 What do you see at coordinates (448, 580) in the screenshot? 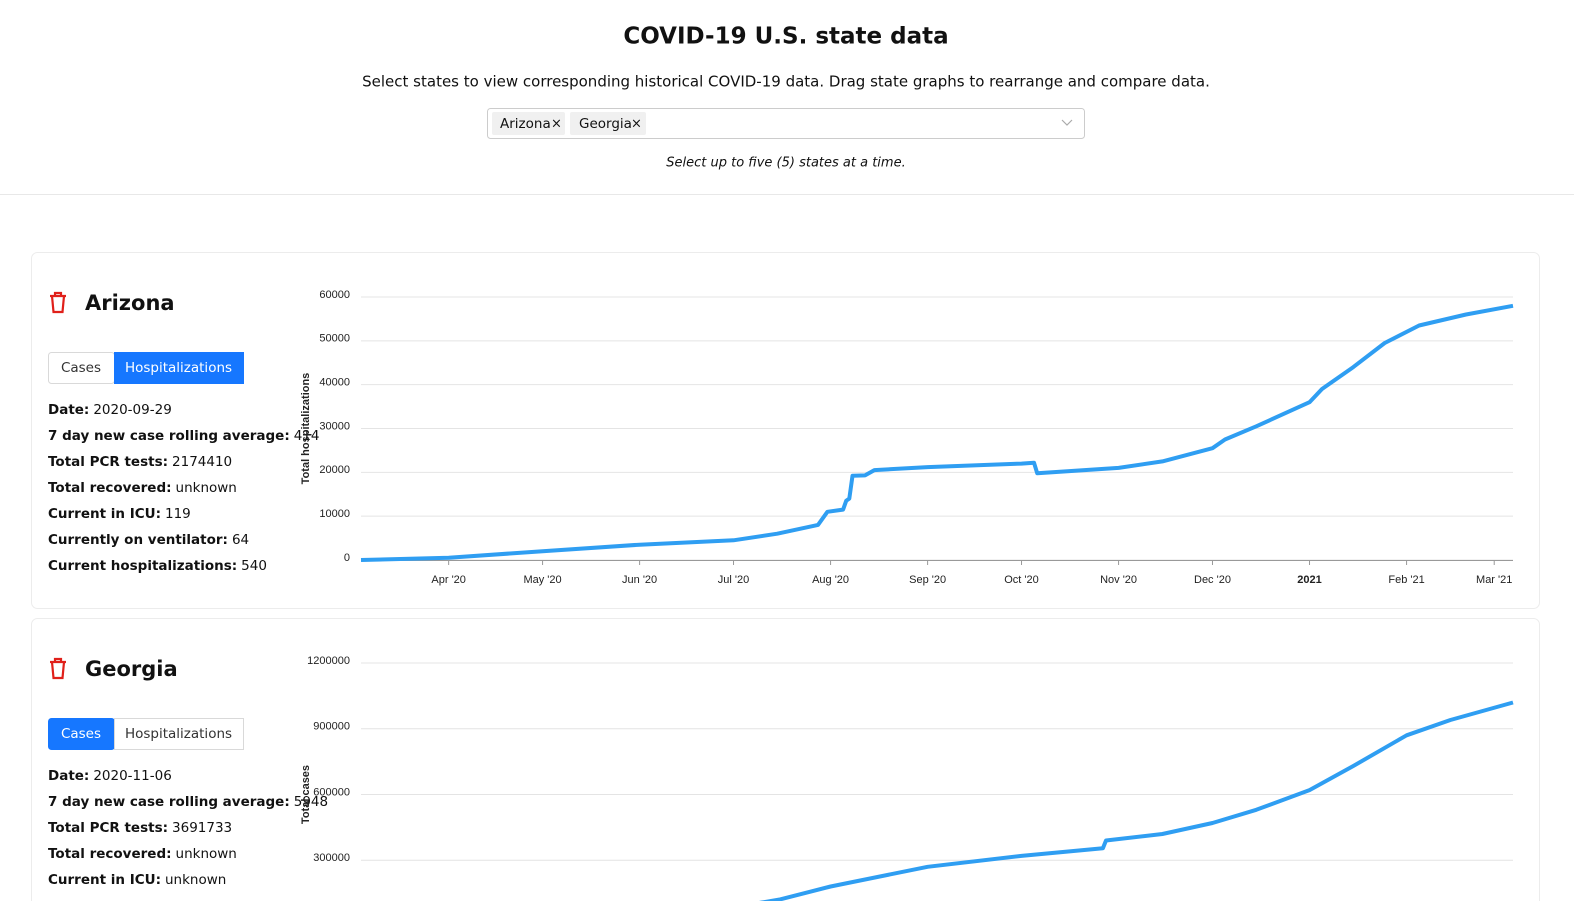
I see `x-tick-label: Apr '20` at bounding box center [448, 580].